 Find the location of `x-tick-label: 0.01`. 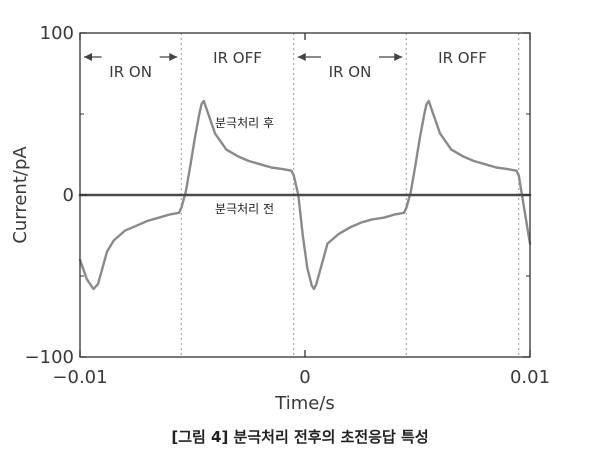

x-tick-label: 0.01 is located at coordinates (530, 377).